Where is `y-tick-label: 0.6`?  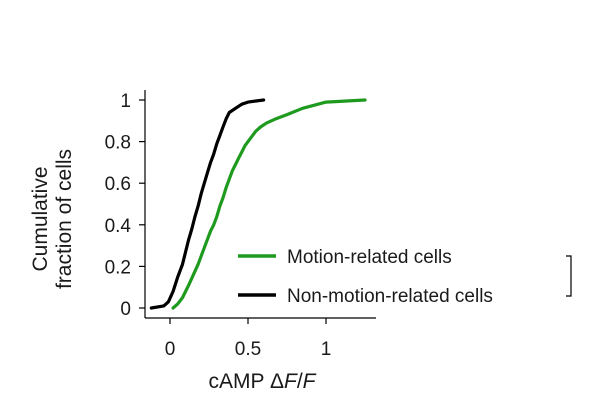 y-tick-label: 0.6 is located at coordinates (118, 184).